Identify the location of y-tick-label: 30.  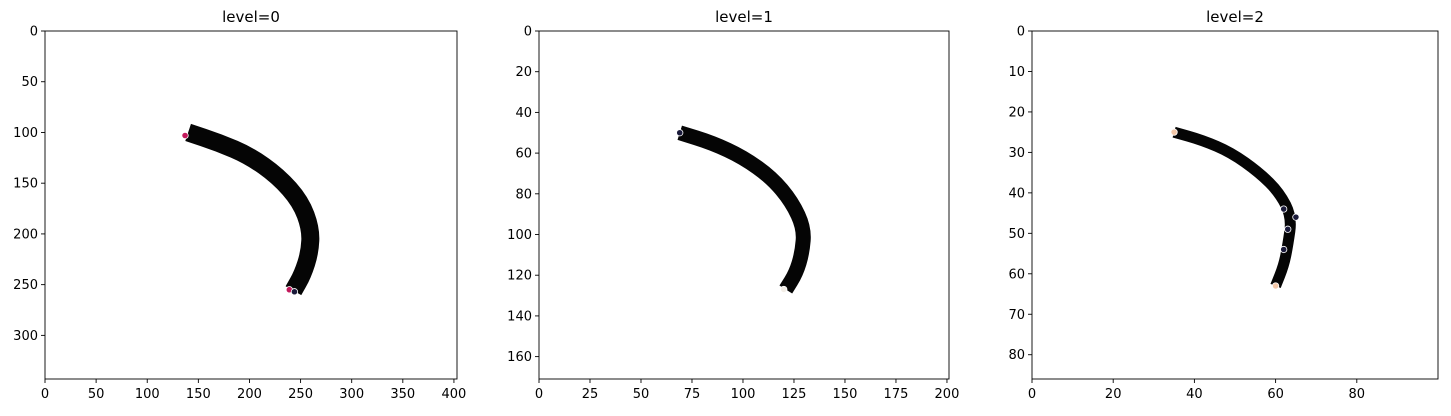
(1016, 153).